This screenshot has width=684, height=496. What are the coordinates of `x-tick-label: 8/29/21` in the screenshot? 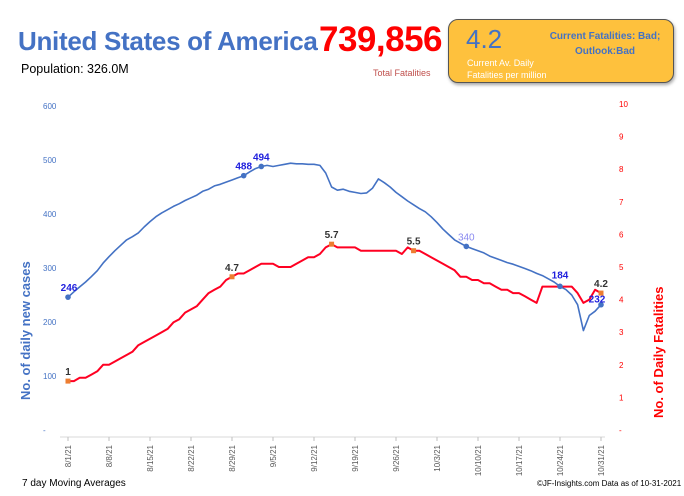 It's located at (232, 457).